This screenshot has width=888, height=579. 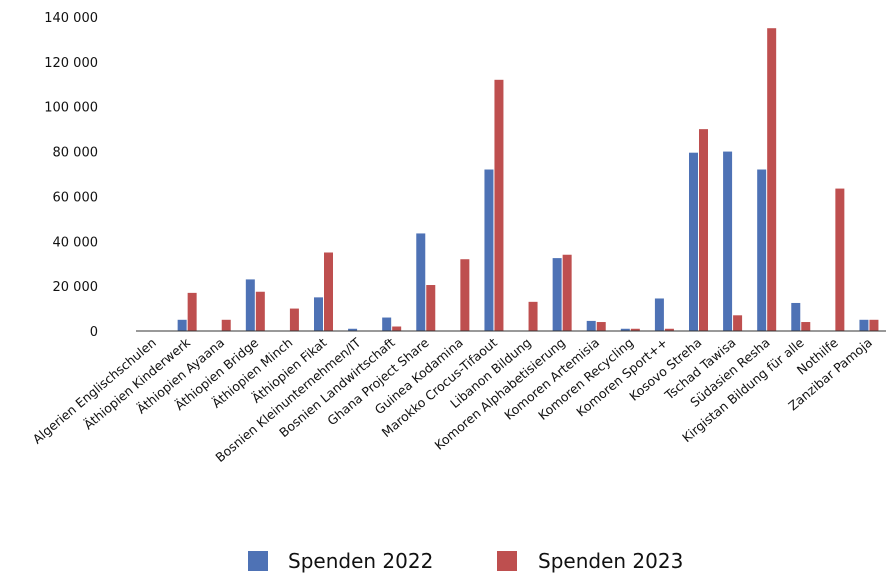 What do you see at coordinates (94, 332) in the screenshot?
I see `y-tick-label: 0` at bounding box center [94, 332].